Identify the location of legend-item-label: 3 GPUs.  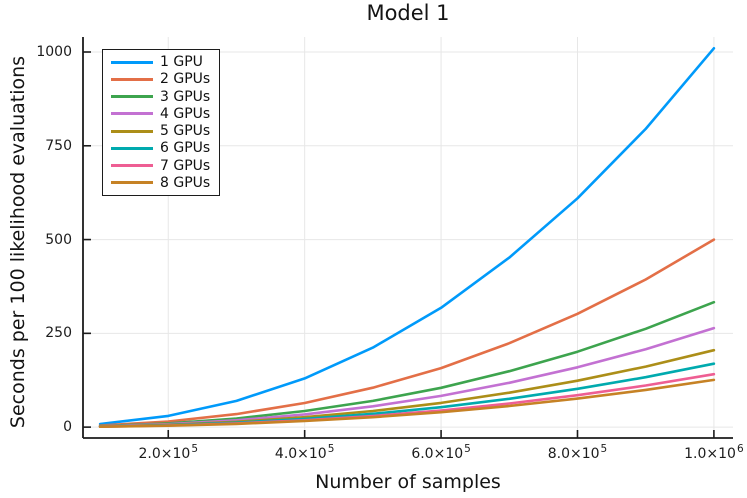
(185, 96).